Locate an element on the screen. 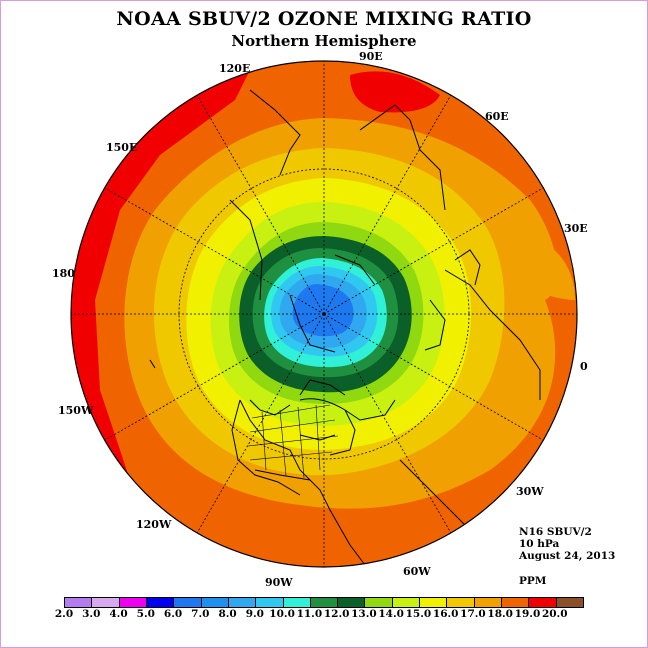 The height and width of the screenshot is (648, 648). product-info: N16 SBUV/2 10 hPa August 24, 2013 is located at coordinates (567, 544).